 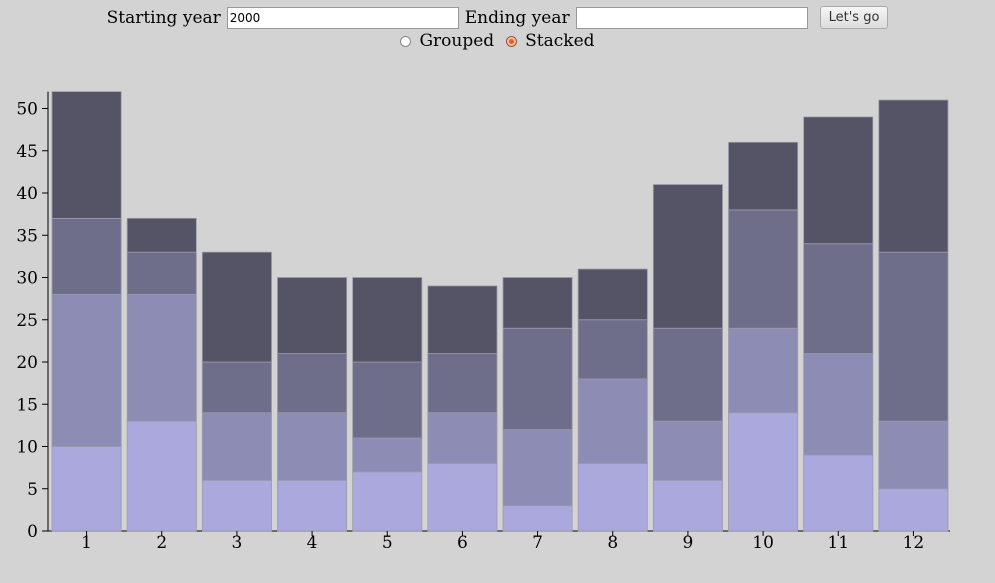 I want to click on y-tick-label: 10, so click(x=27, y=448).